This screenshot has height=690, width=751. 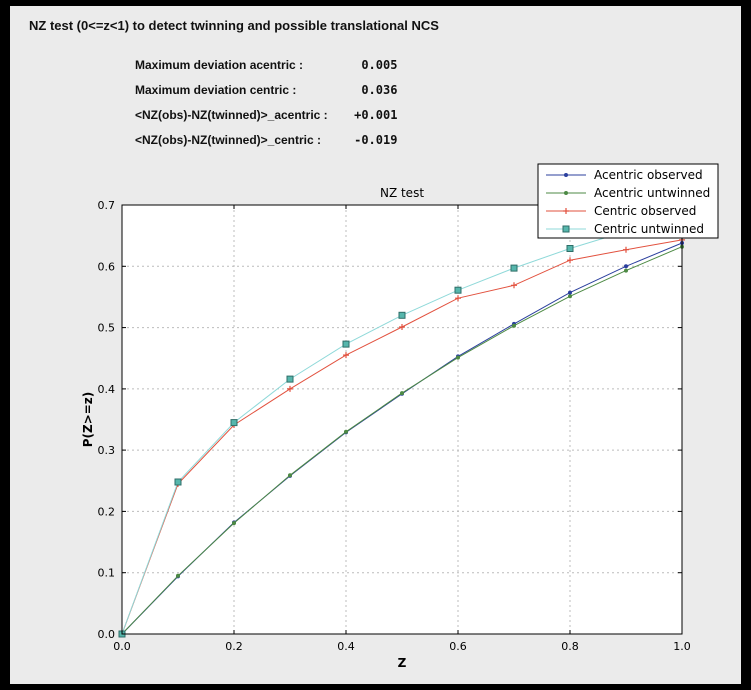 I want to click on y-tick-label: 0.0, so click(x=107, y=634).